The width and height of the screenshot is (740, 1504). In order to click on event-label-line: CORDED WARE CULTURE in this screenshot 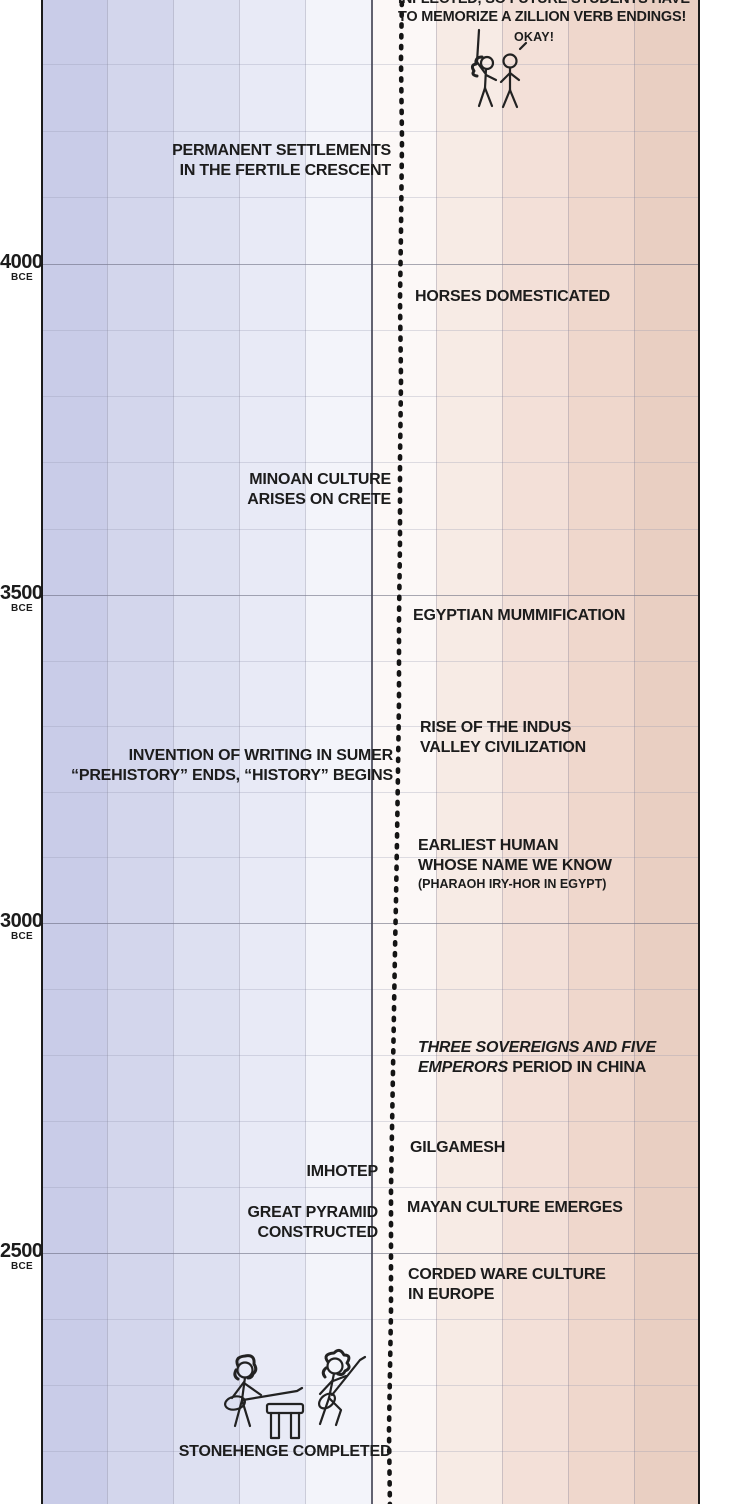, I will do `click(507, 1275)`.